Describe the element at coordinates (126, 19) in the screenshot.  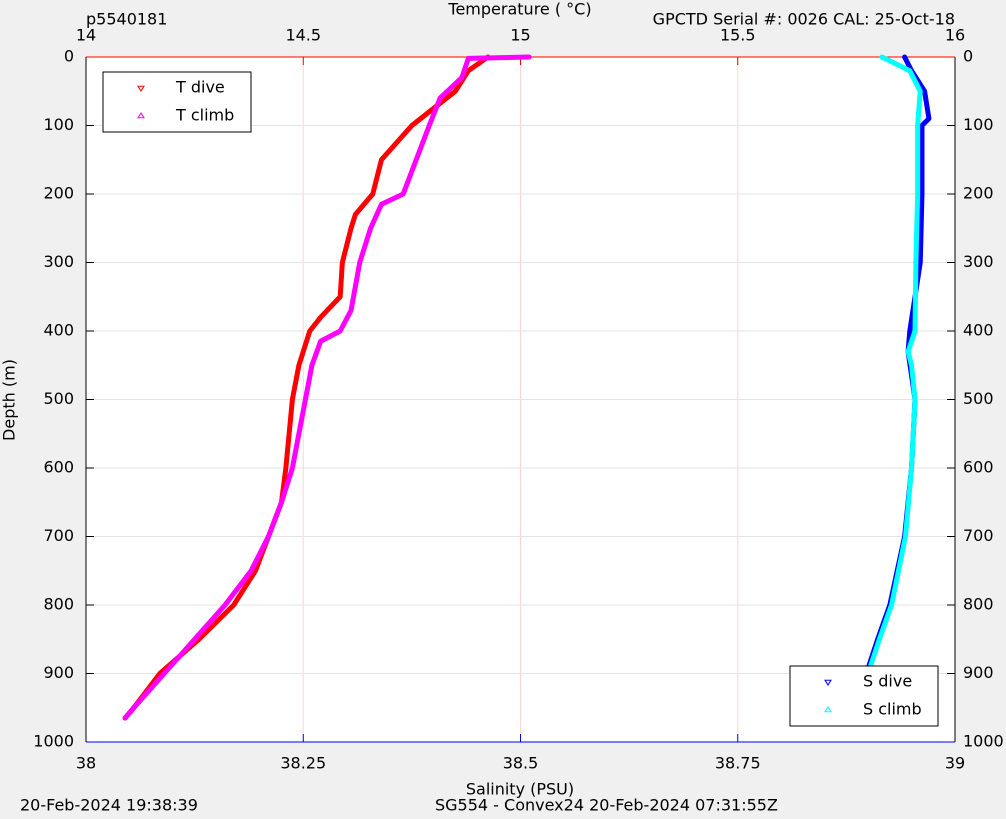
I see `top-left-label: p5540181` at that location.